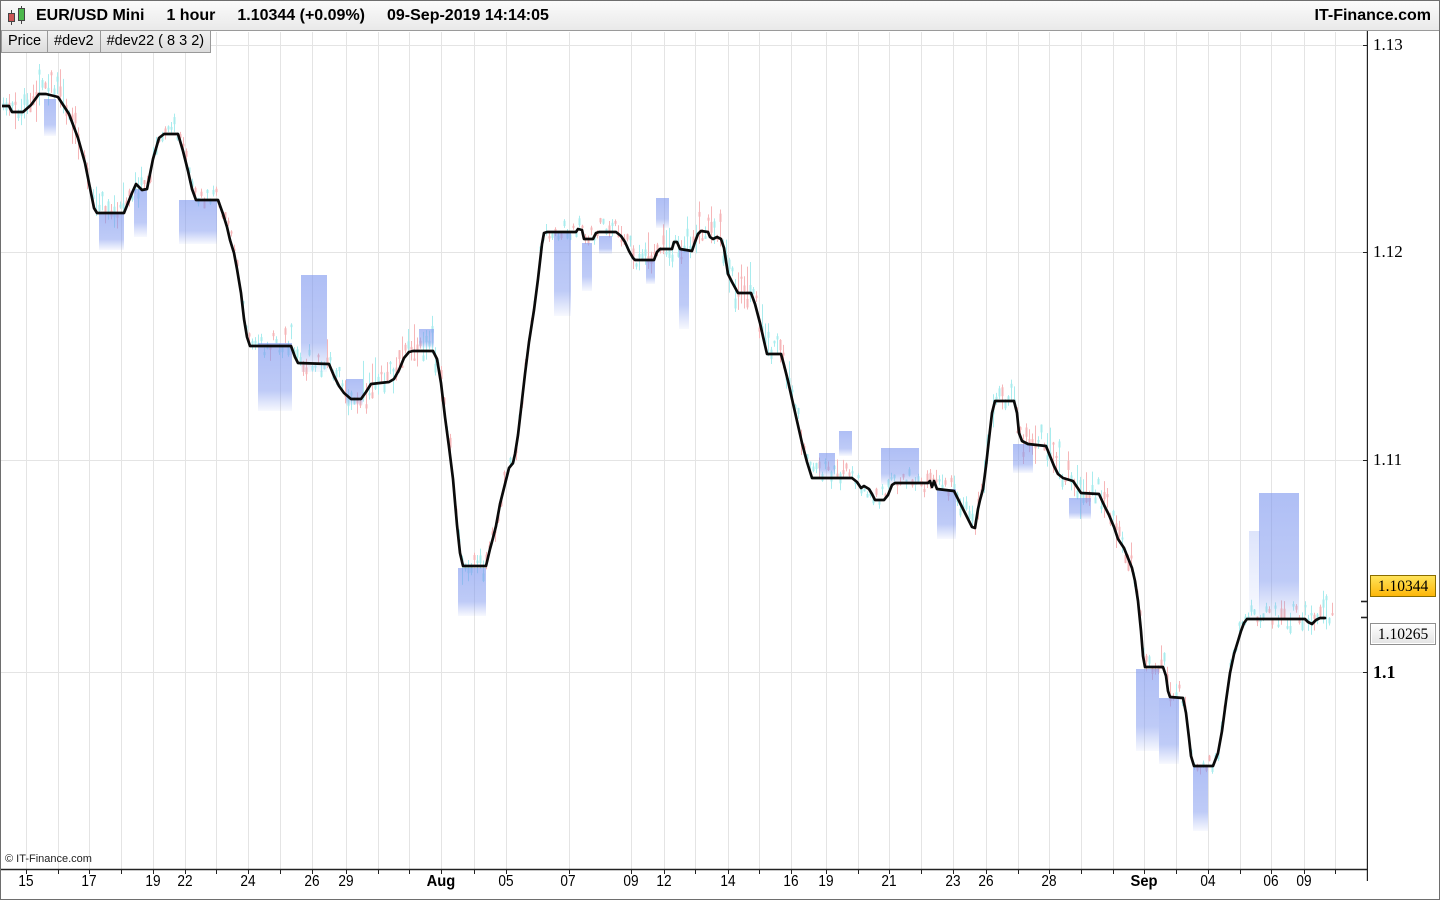 Image resolution: width=1440 pixels, height=900 pixels. What do you see at coordinates (889, 881) in the screenshot?
I see `date-tick-label: 21` at bounding box center [889, 881].